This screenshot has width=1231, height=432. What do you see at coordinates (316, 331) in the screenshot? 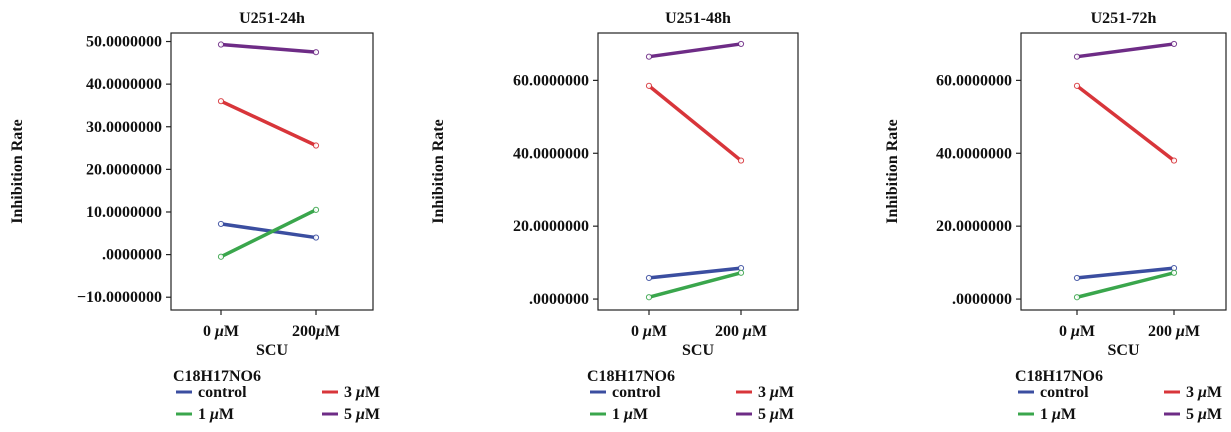
I see `x-tick-label: 200μM` at bounding box center [316, 331].